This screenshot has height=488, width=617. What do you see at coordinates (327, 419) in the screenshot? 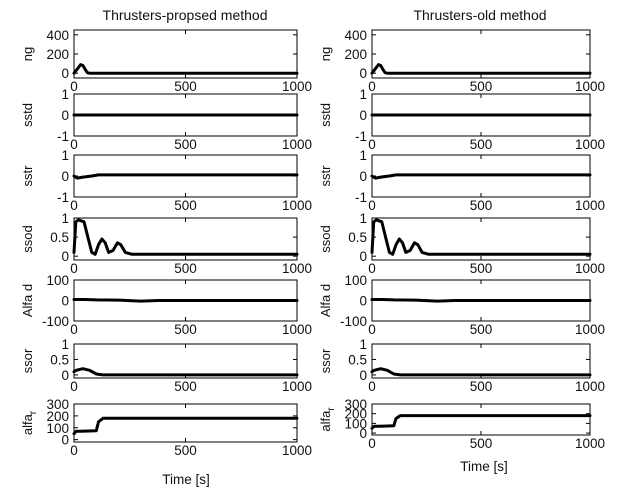
I see `y-axis-label: alfar` at bounding box center [327, 419].